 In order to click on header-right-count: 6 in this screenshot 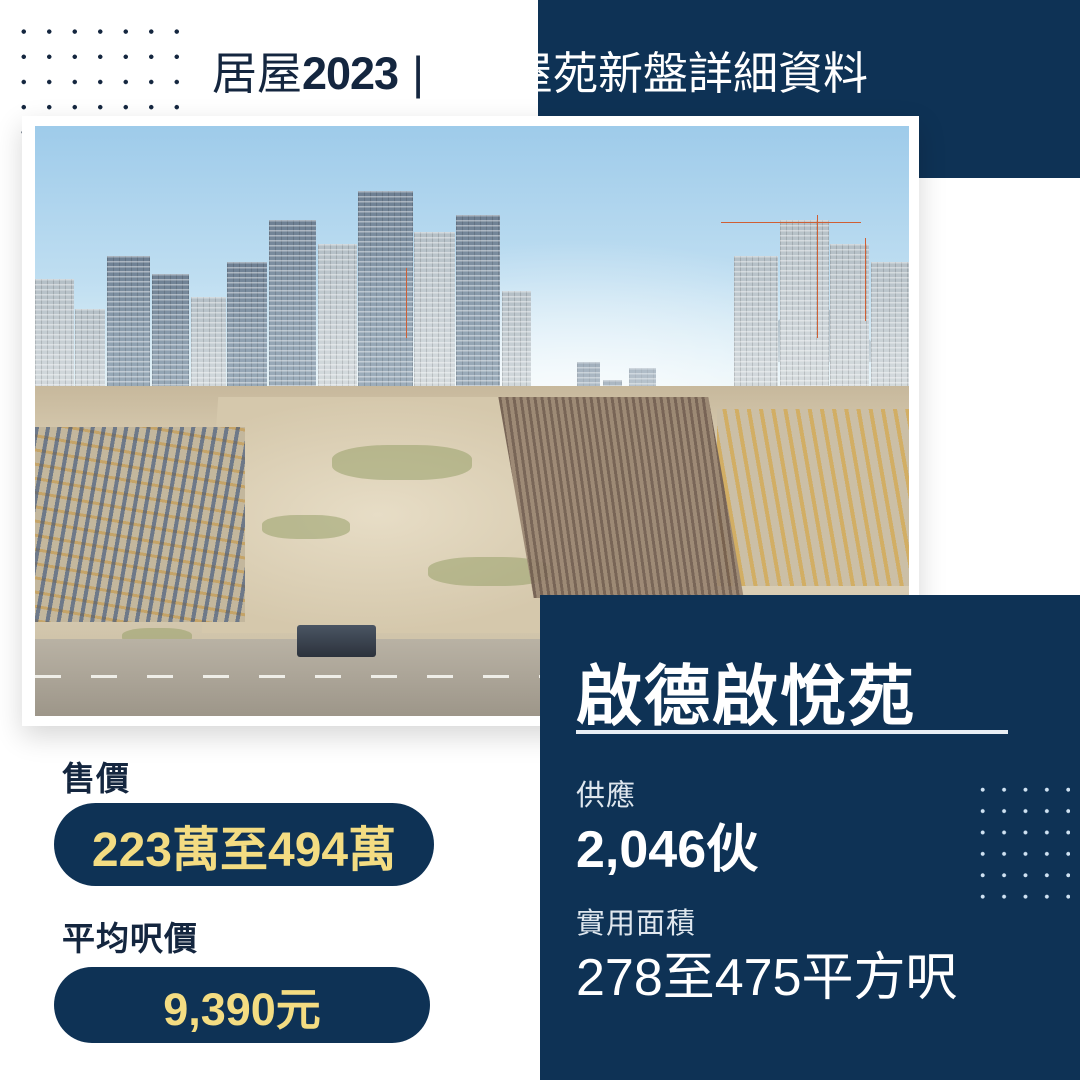, I will do `click(451, 73)`.